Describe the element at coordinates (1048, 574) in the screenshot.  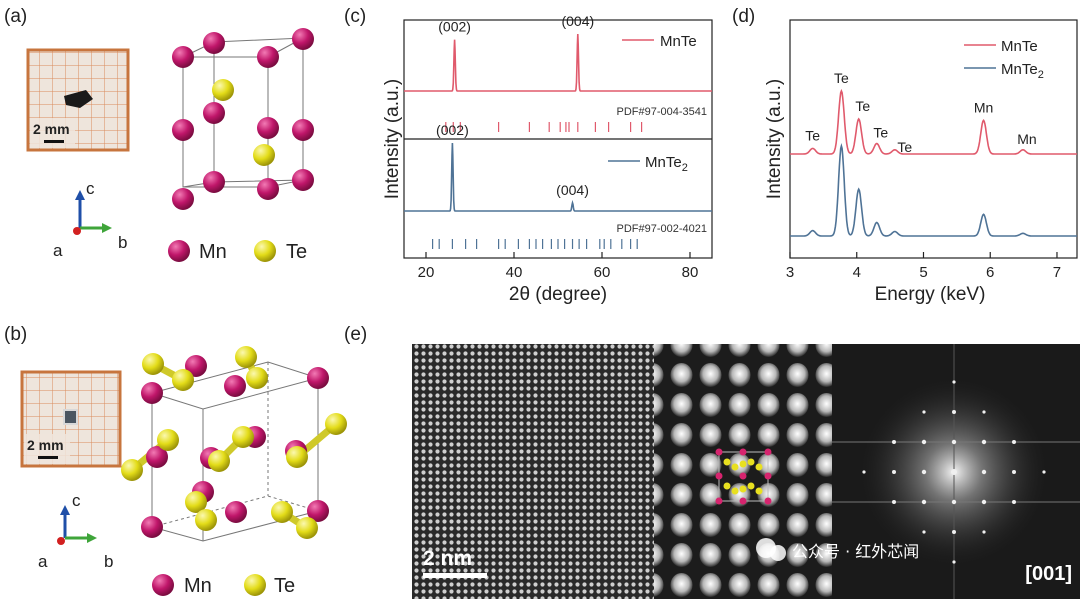
I see `zone-axis-label: [001]` at that location.